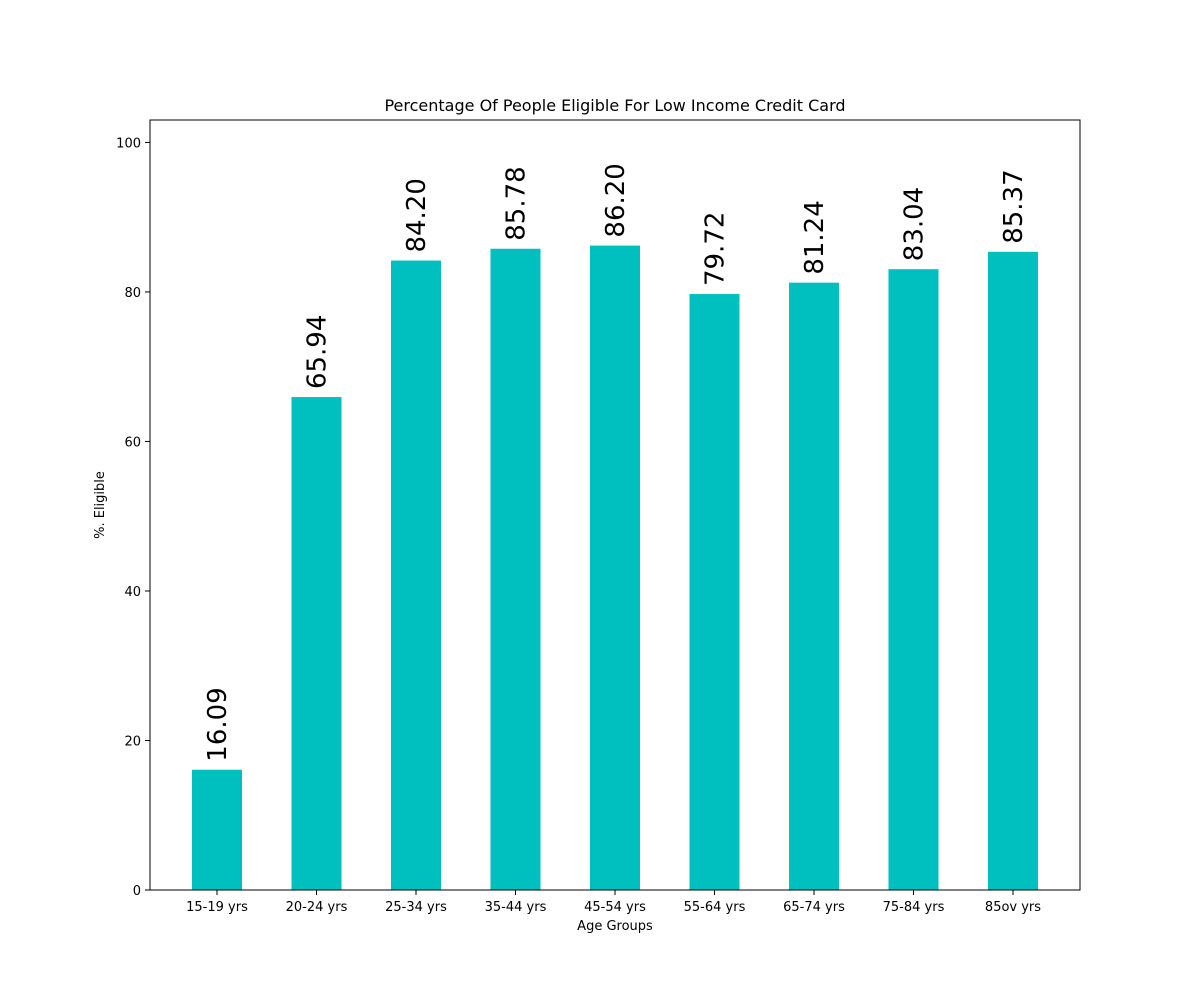 The height and width of the screenshot is (1000, 1200). I want to click on x-tick-label: 20-24 yrs, so click(317, 907).